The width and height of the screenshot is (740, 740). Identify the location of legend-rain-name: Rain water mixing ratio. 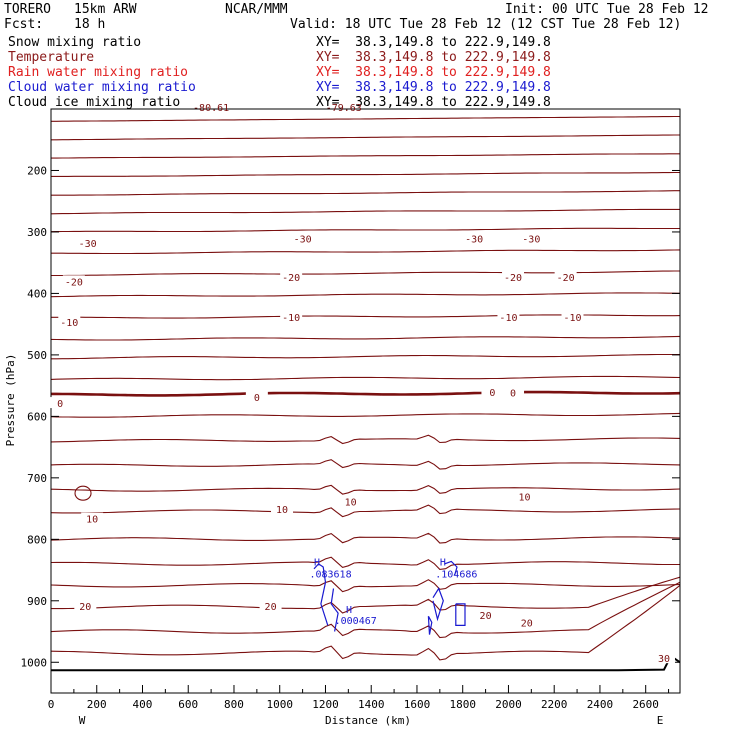
(98, 72).